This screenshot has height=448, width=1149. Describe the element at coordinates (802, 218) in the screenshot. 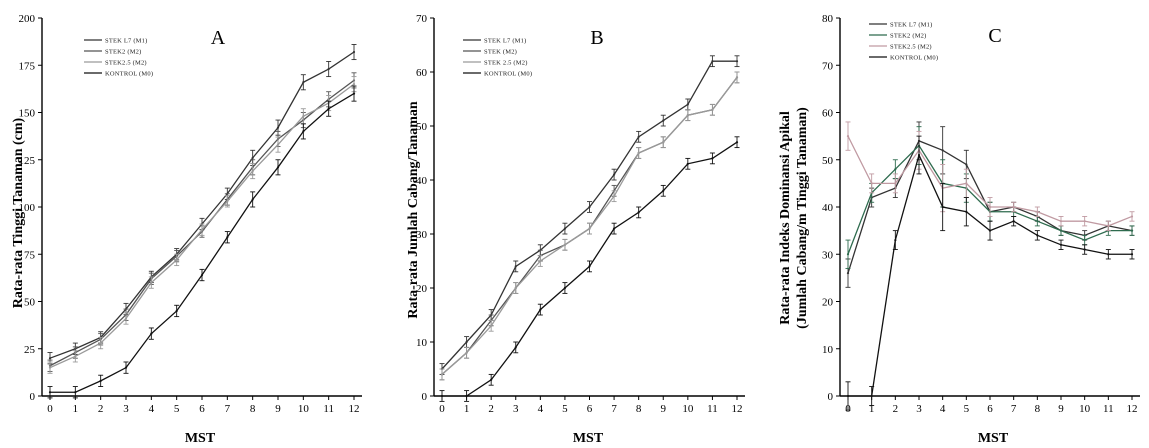

I see `y-axis-title-line-2: (Jumlah Cabang/m Tinggi Tanaman)` at that location.